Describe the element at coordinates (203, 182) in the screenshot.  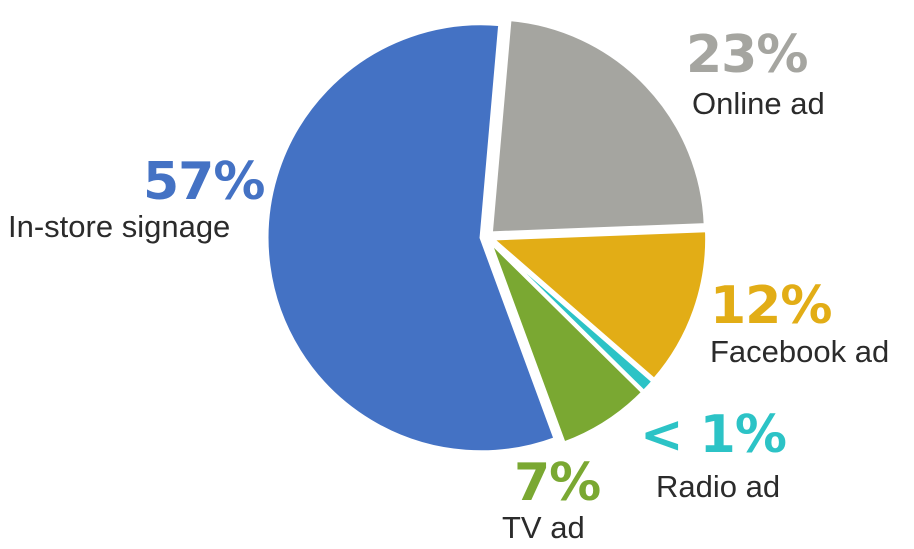
I see `slice-percent-in-store-signage: 57%` at that location.